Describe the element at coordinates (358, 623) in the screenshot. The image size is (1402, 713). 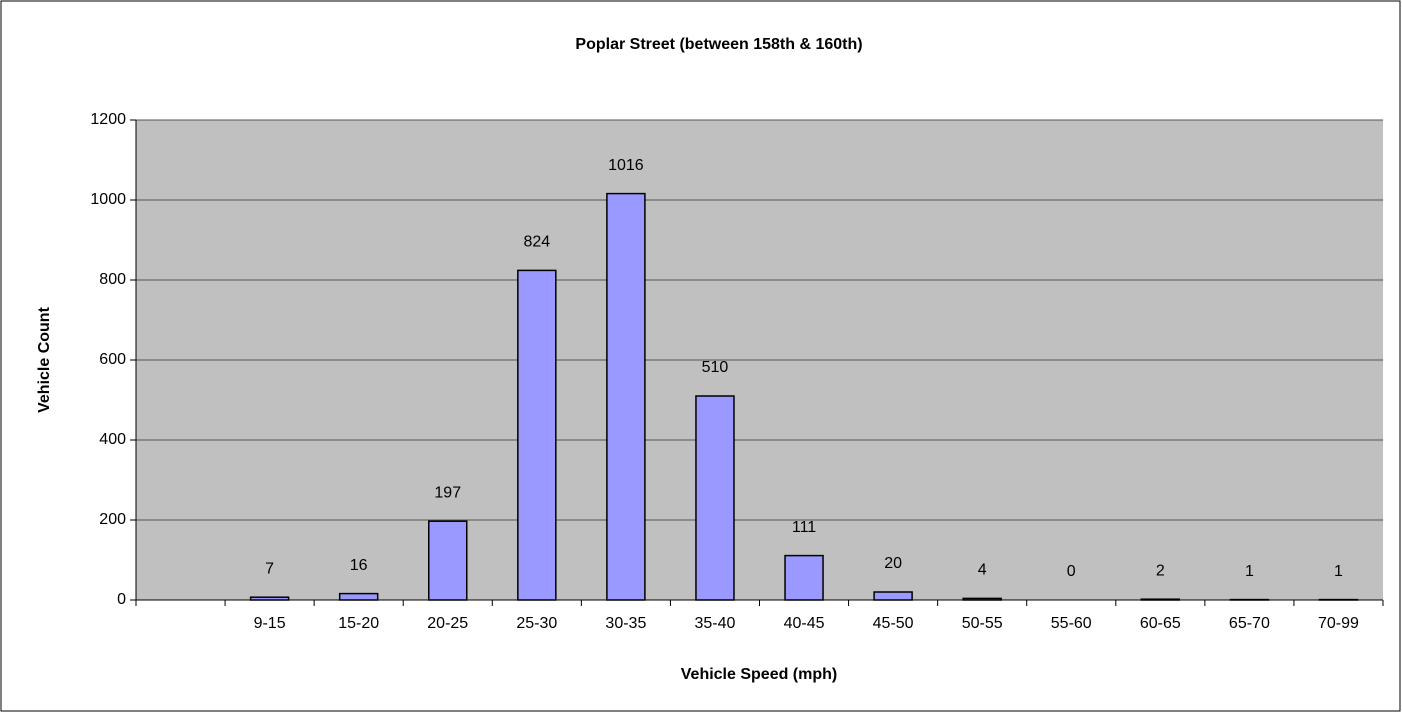
I see `x-tick-label: 15-20` at that location.